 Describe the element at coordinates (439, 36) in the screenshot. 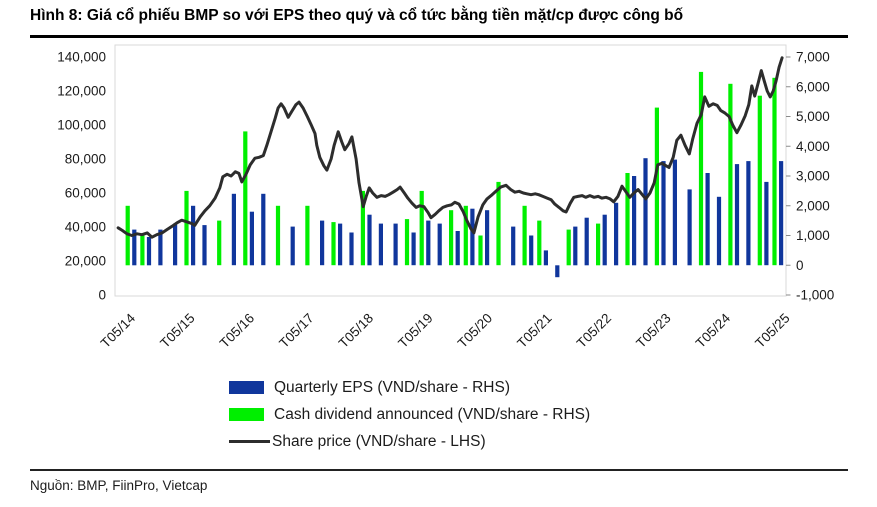

I see `title-divider` at that location.